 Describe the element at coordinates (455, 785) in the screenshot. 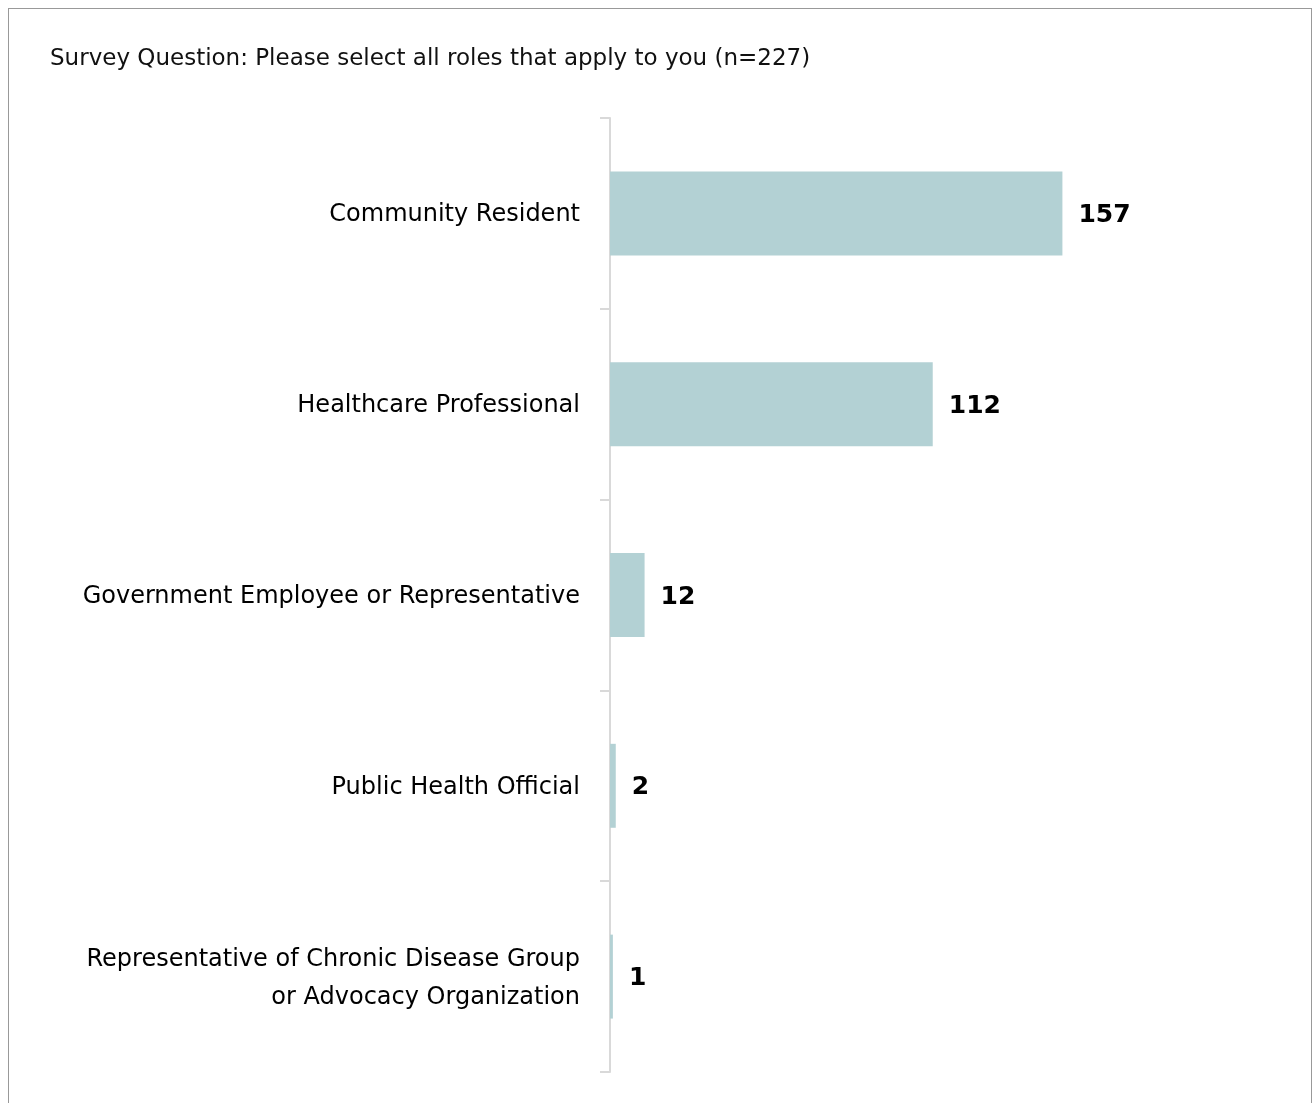

I see `y-tick-label: Public Health Official` at that location.